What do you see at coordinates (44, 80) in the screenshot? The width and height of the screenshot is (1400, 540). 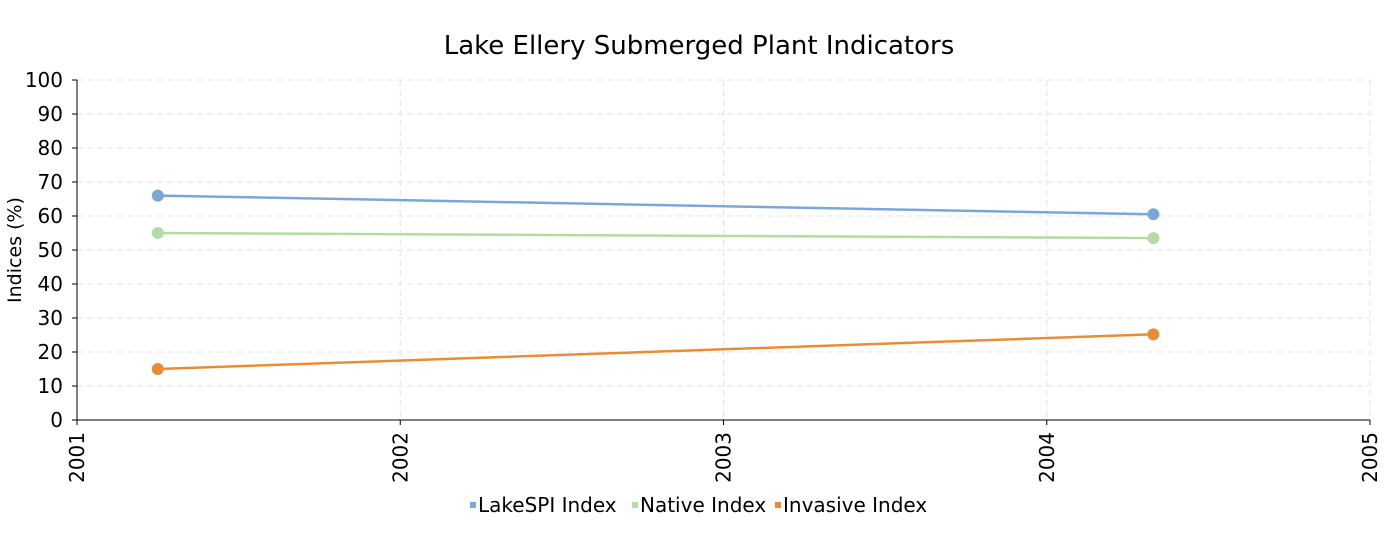 I see `y-tick-label: 100` at bounding box center [44, 80].